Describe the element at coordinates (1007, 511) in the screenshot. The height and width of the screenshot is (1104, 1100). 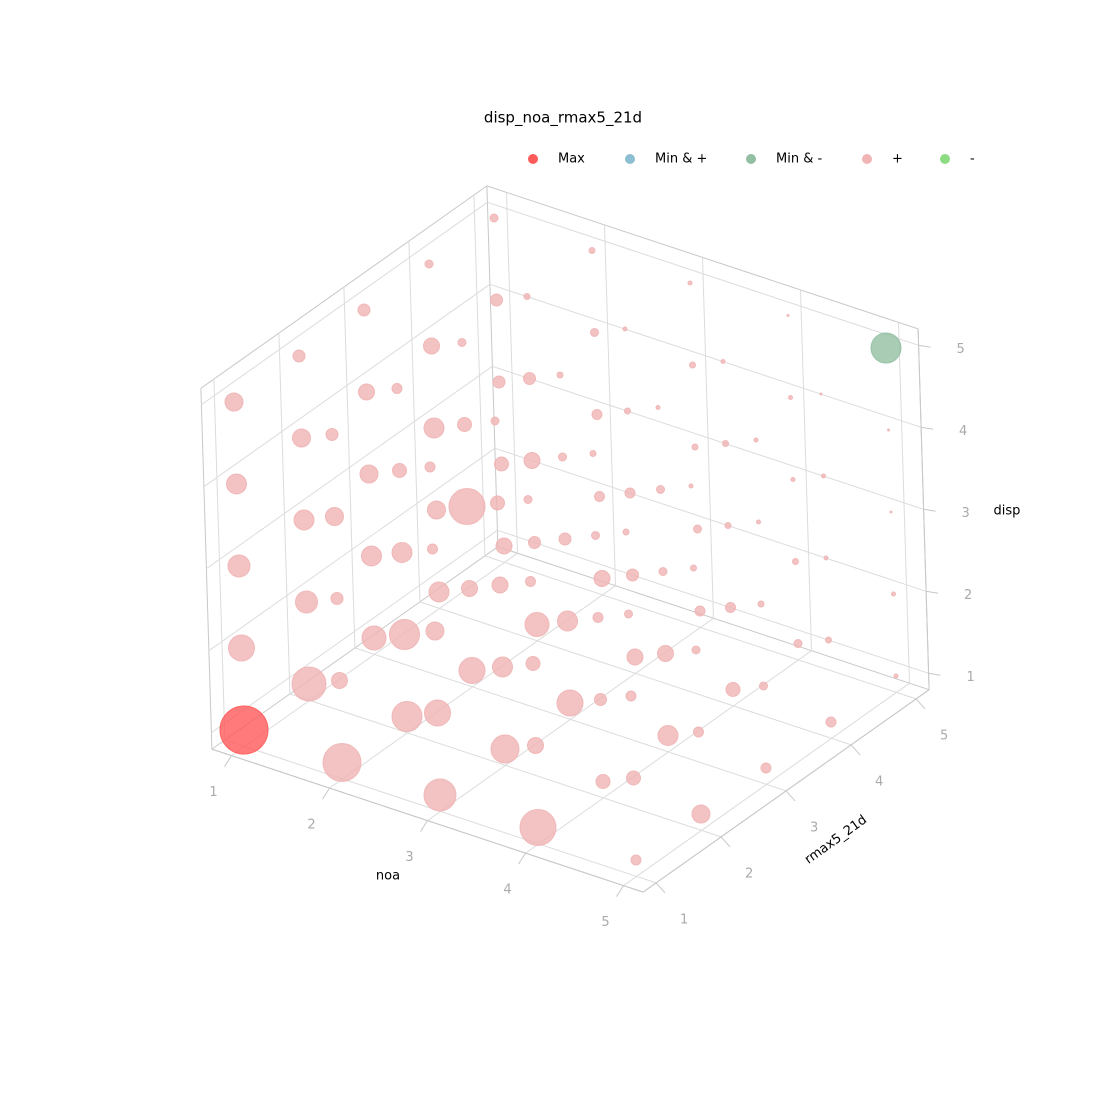
I see `z-axis-label: disp` at that location.